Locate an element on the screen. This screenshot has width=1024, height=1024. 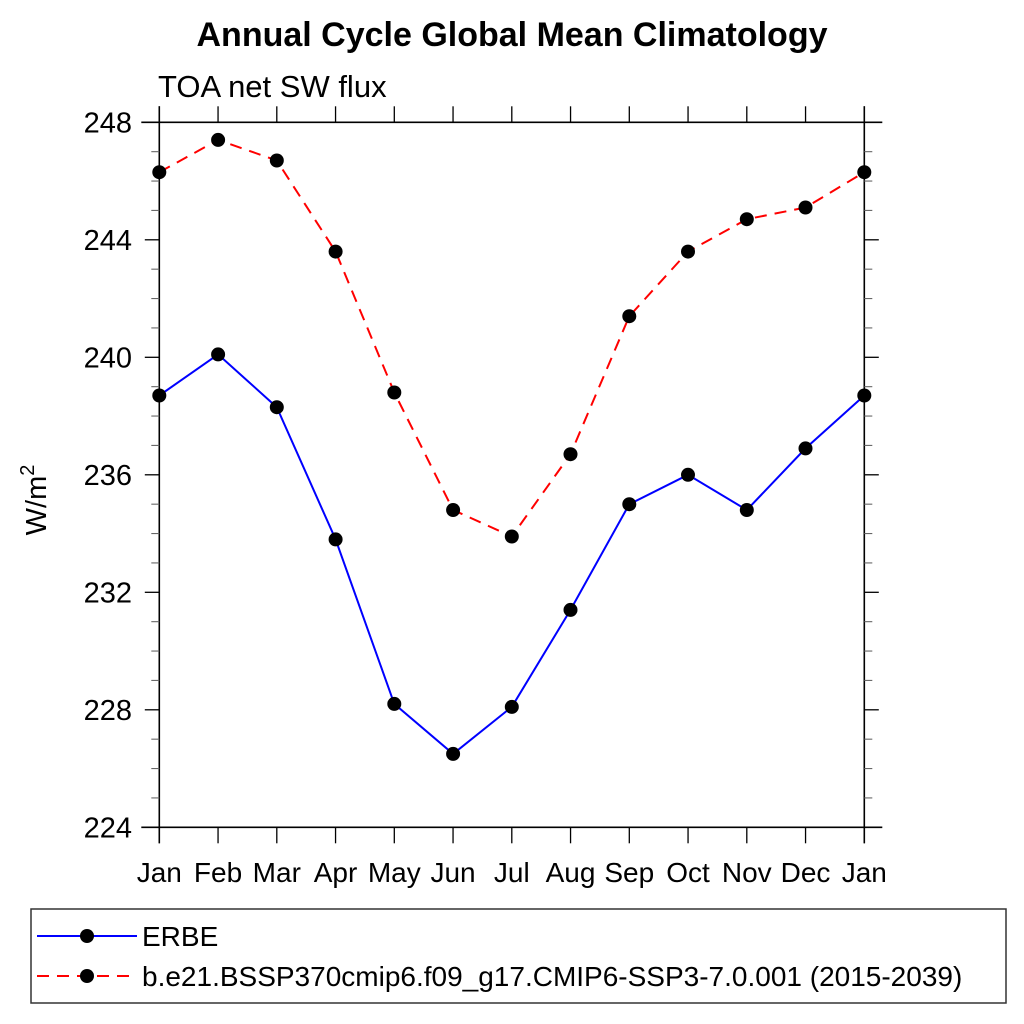
y-tick-label: 232 is located at coordinates (108, 593).